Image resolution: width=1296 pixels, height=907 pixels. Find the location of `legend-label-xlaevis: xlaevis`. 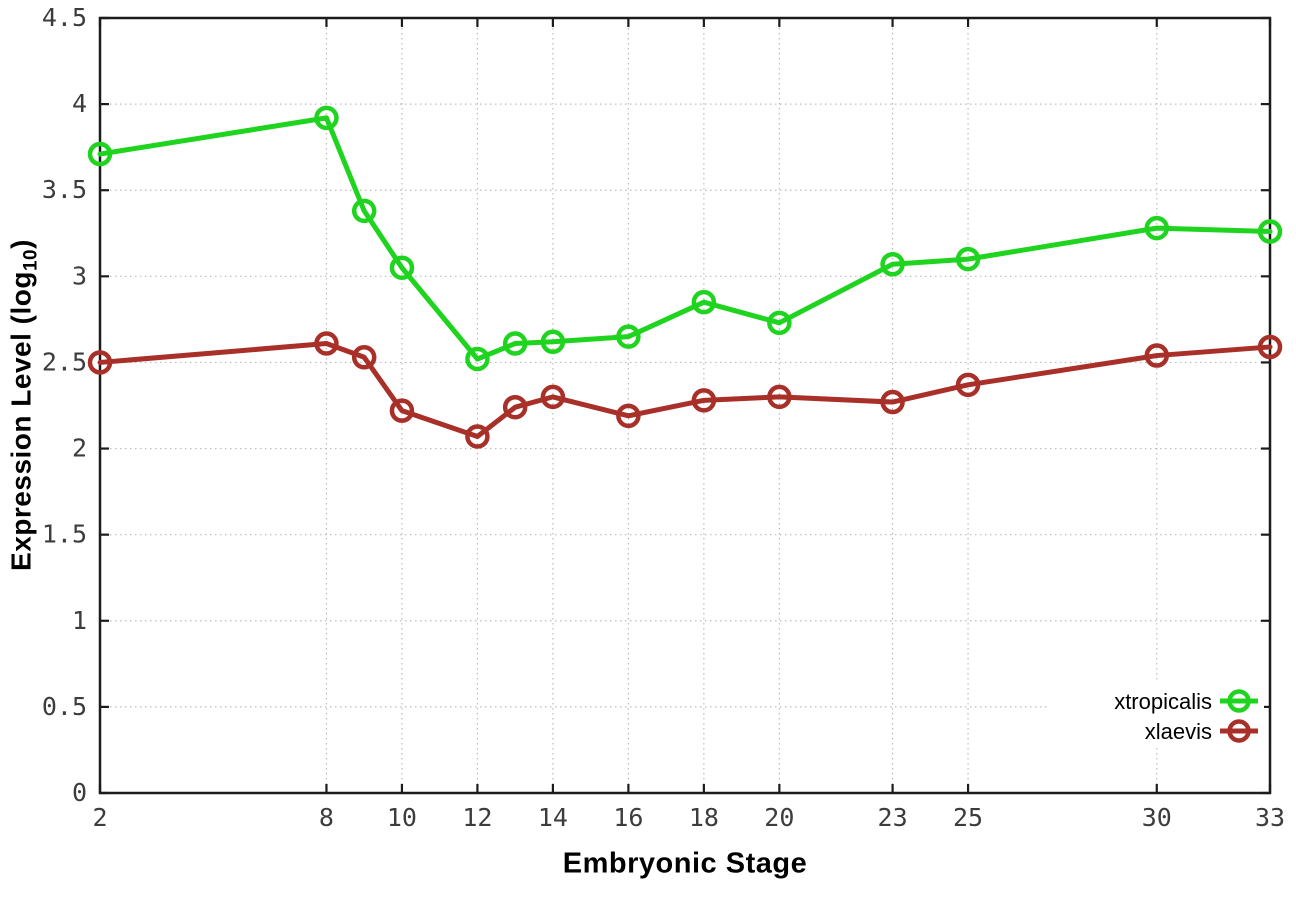

legend-label-xlaevis: xlaevis is located at coordinates (1178, 731).